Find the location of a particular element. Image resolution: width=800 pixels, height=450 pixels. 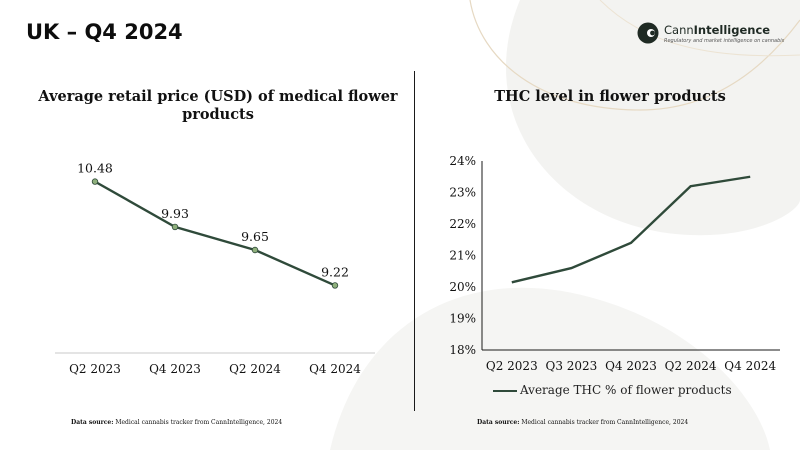

thc-chart-title: THC level in flower products is located at coordinates (610, 96).